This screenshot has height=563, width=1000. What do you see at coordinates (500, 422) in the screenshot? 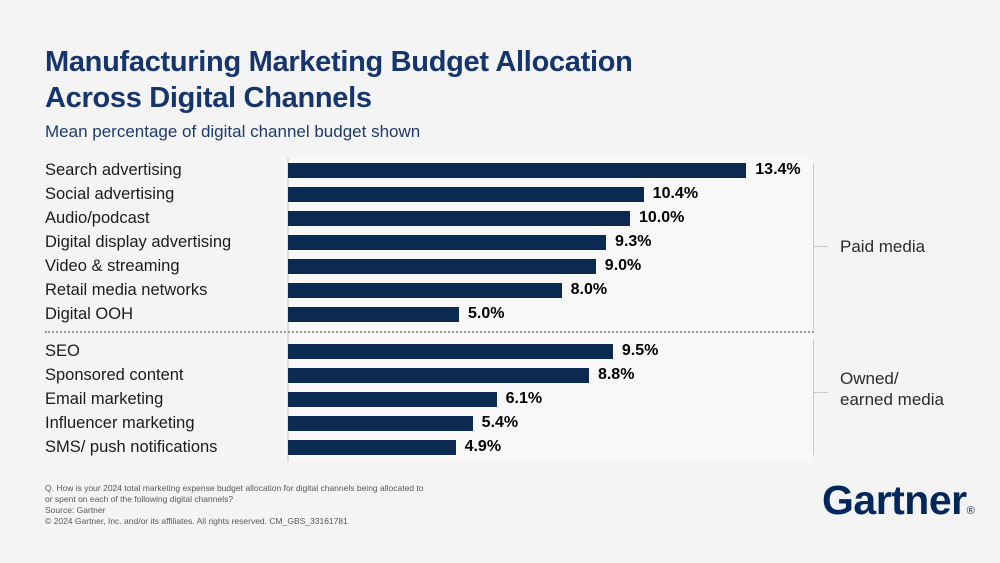
I see `value-label: 5.4%` at bounding box center [500, 422].